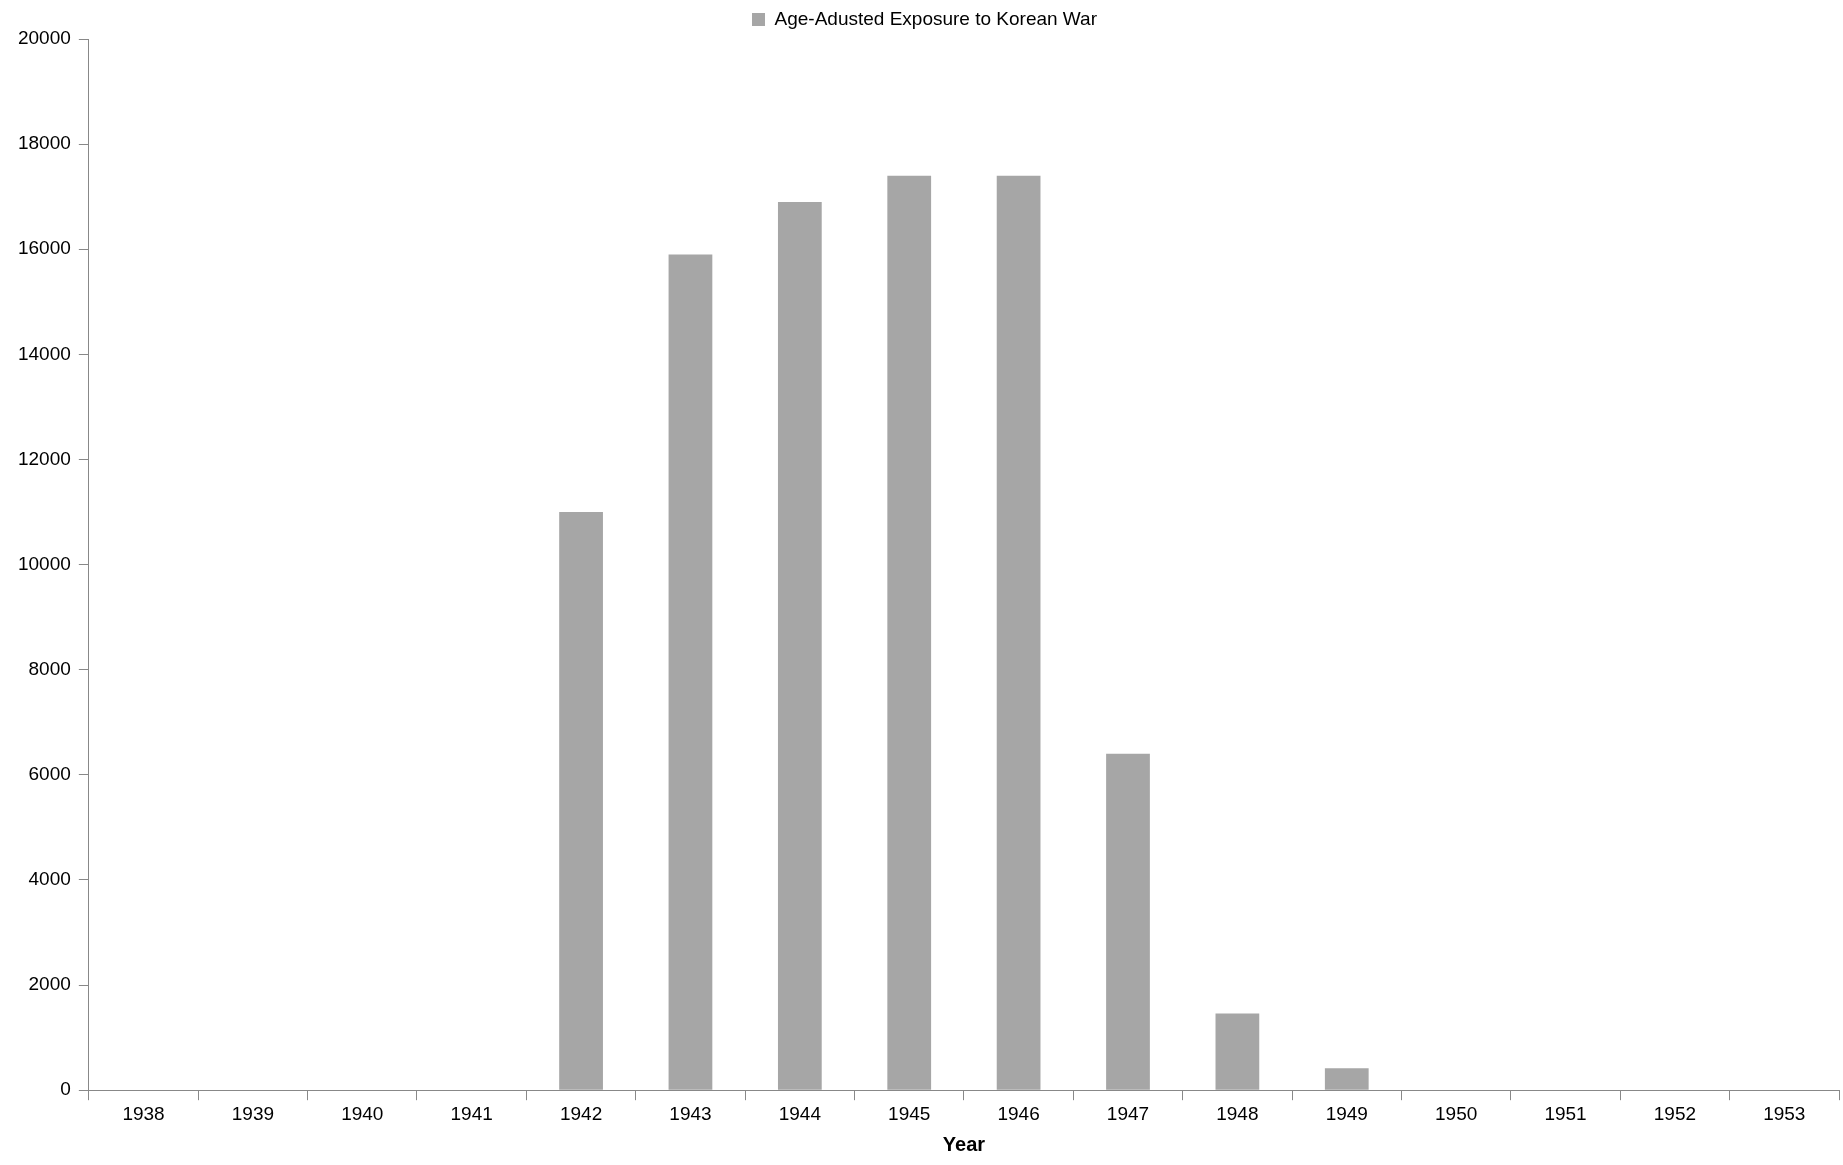 This screenshot has width=1843, height=1165. What do you see at coordinates (44, 248) in the screenshot?
I see `y-tick-label: 16000` at bounding box center [44, 248].